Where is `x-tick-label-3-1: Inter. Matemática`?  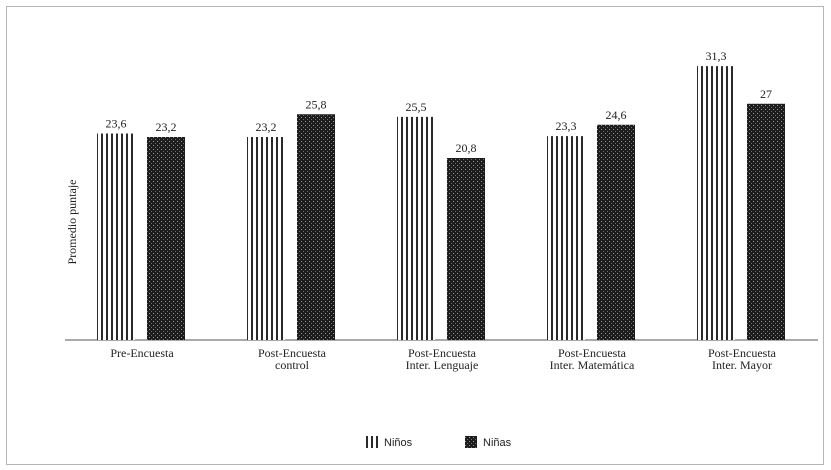 x-tick-label-3-1: Inter. Matemática is located at coordinates (592, 365).